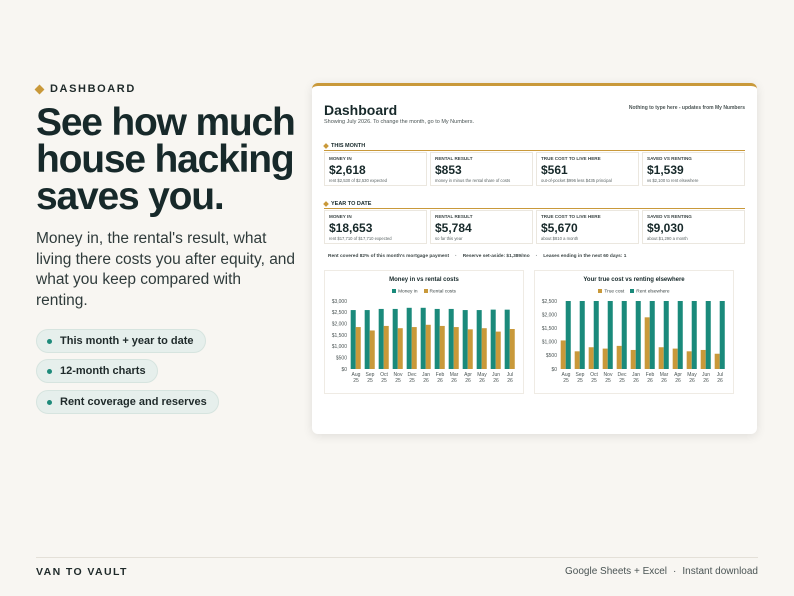 The height and width of the screenshot is (596, 794). What do you see at coordinates (127, 341) in the screenshot?
I see `pill-label: This month + year to date` at bounding box center [127, 341].